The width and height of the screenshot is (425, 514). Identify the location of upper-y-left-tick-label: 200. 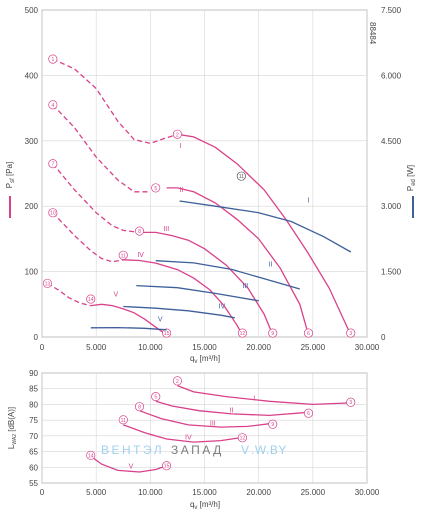
(32, 206).